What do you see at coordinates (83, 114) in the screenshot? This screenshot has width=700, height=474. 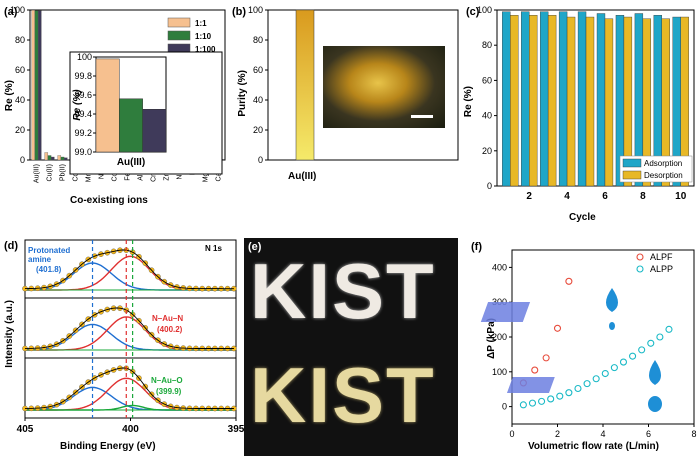 I see `inset-ytick-label: 99.4` at bounding box center [83, 114].